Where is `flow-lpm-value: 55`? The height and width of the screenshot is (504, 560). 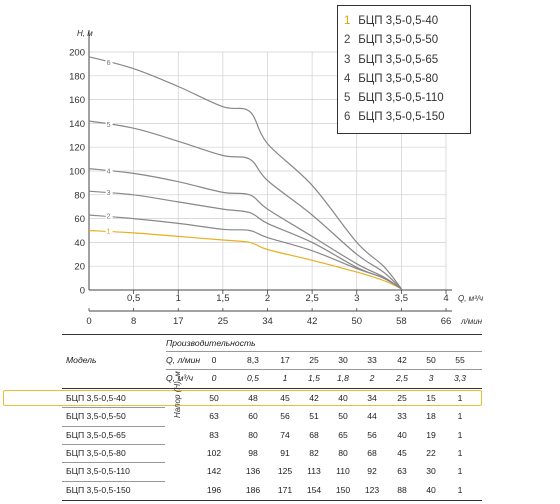
flow-lpm-value: 55 is located at coordinates (460, 360).